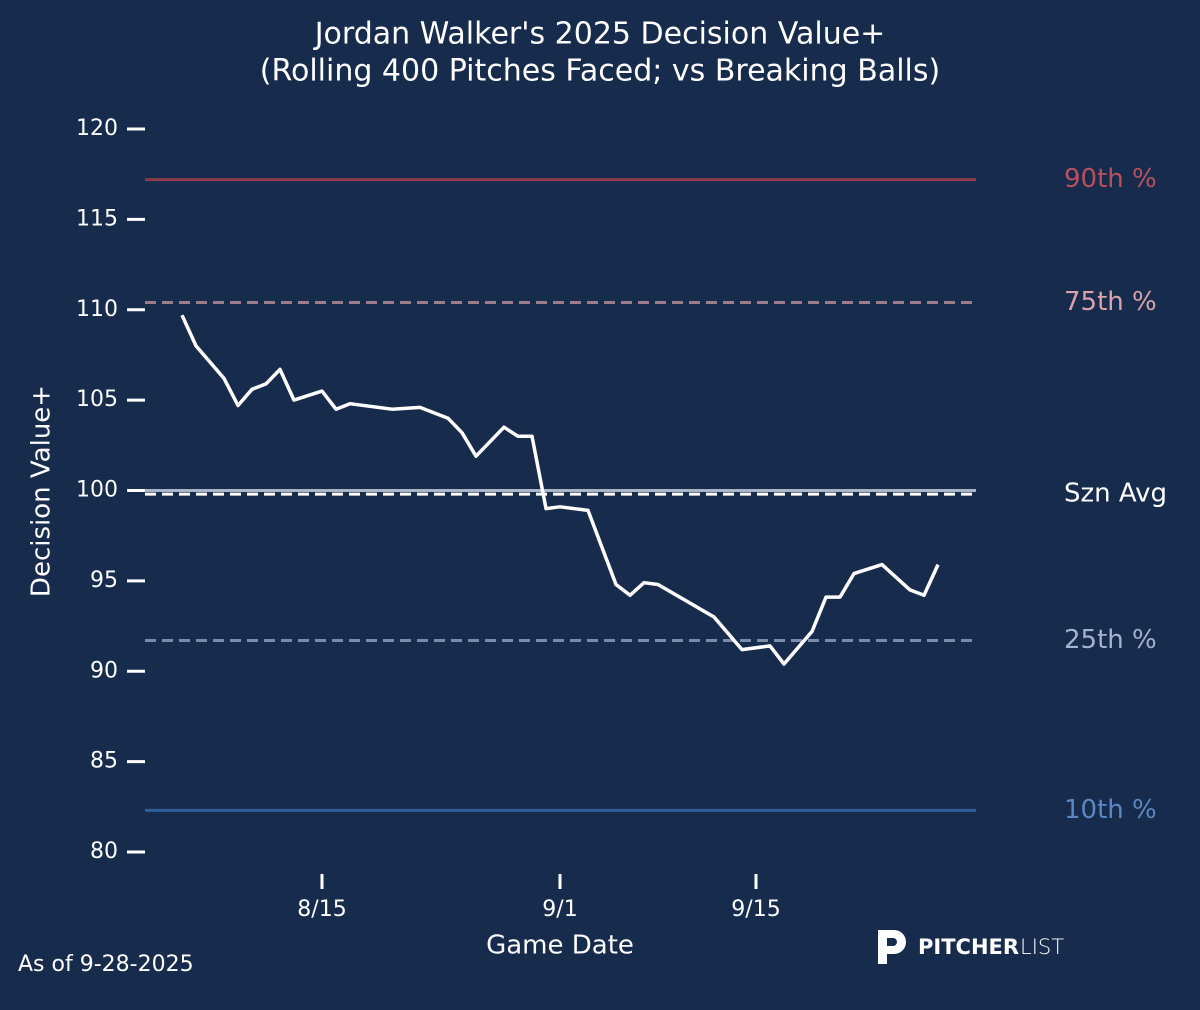 The image size is (1200, 1010). I want to click on x-tick-label: 8/15, so click(321, 909).